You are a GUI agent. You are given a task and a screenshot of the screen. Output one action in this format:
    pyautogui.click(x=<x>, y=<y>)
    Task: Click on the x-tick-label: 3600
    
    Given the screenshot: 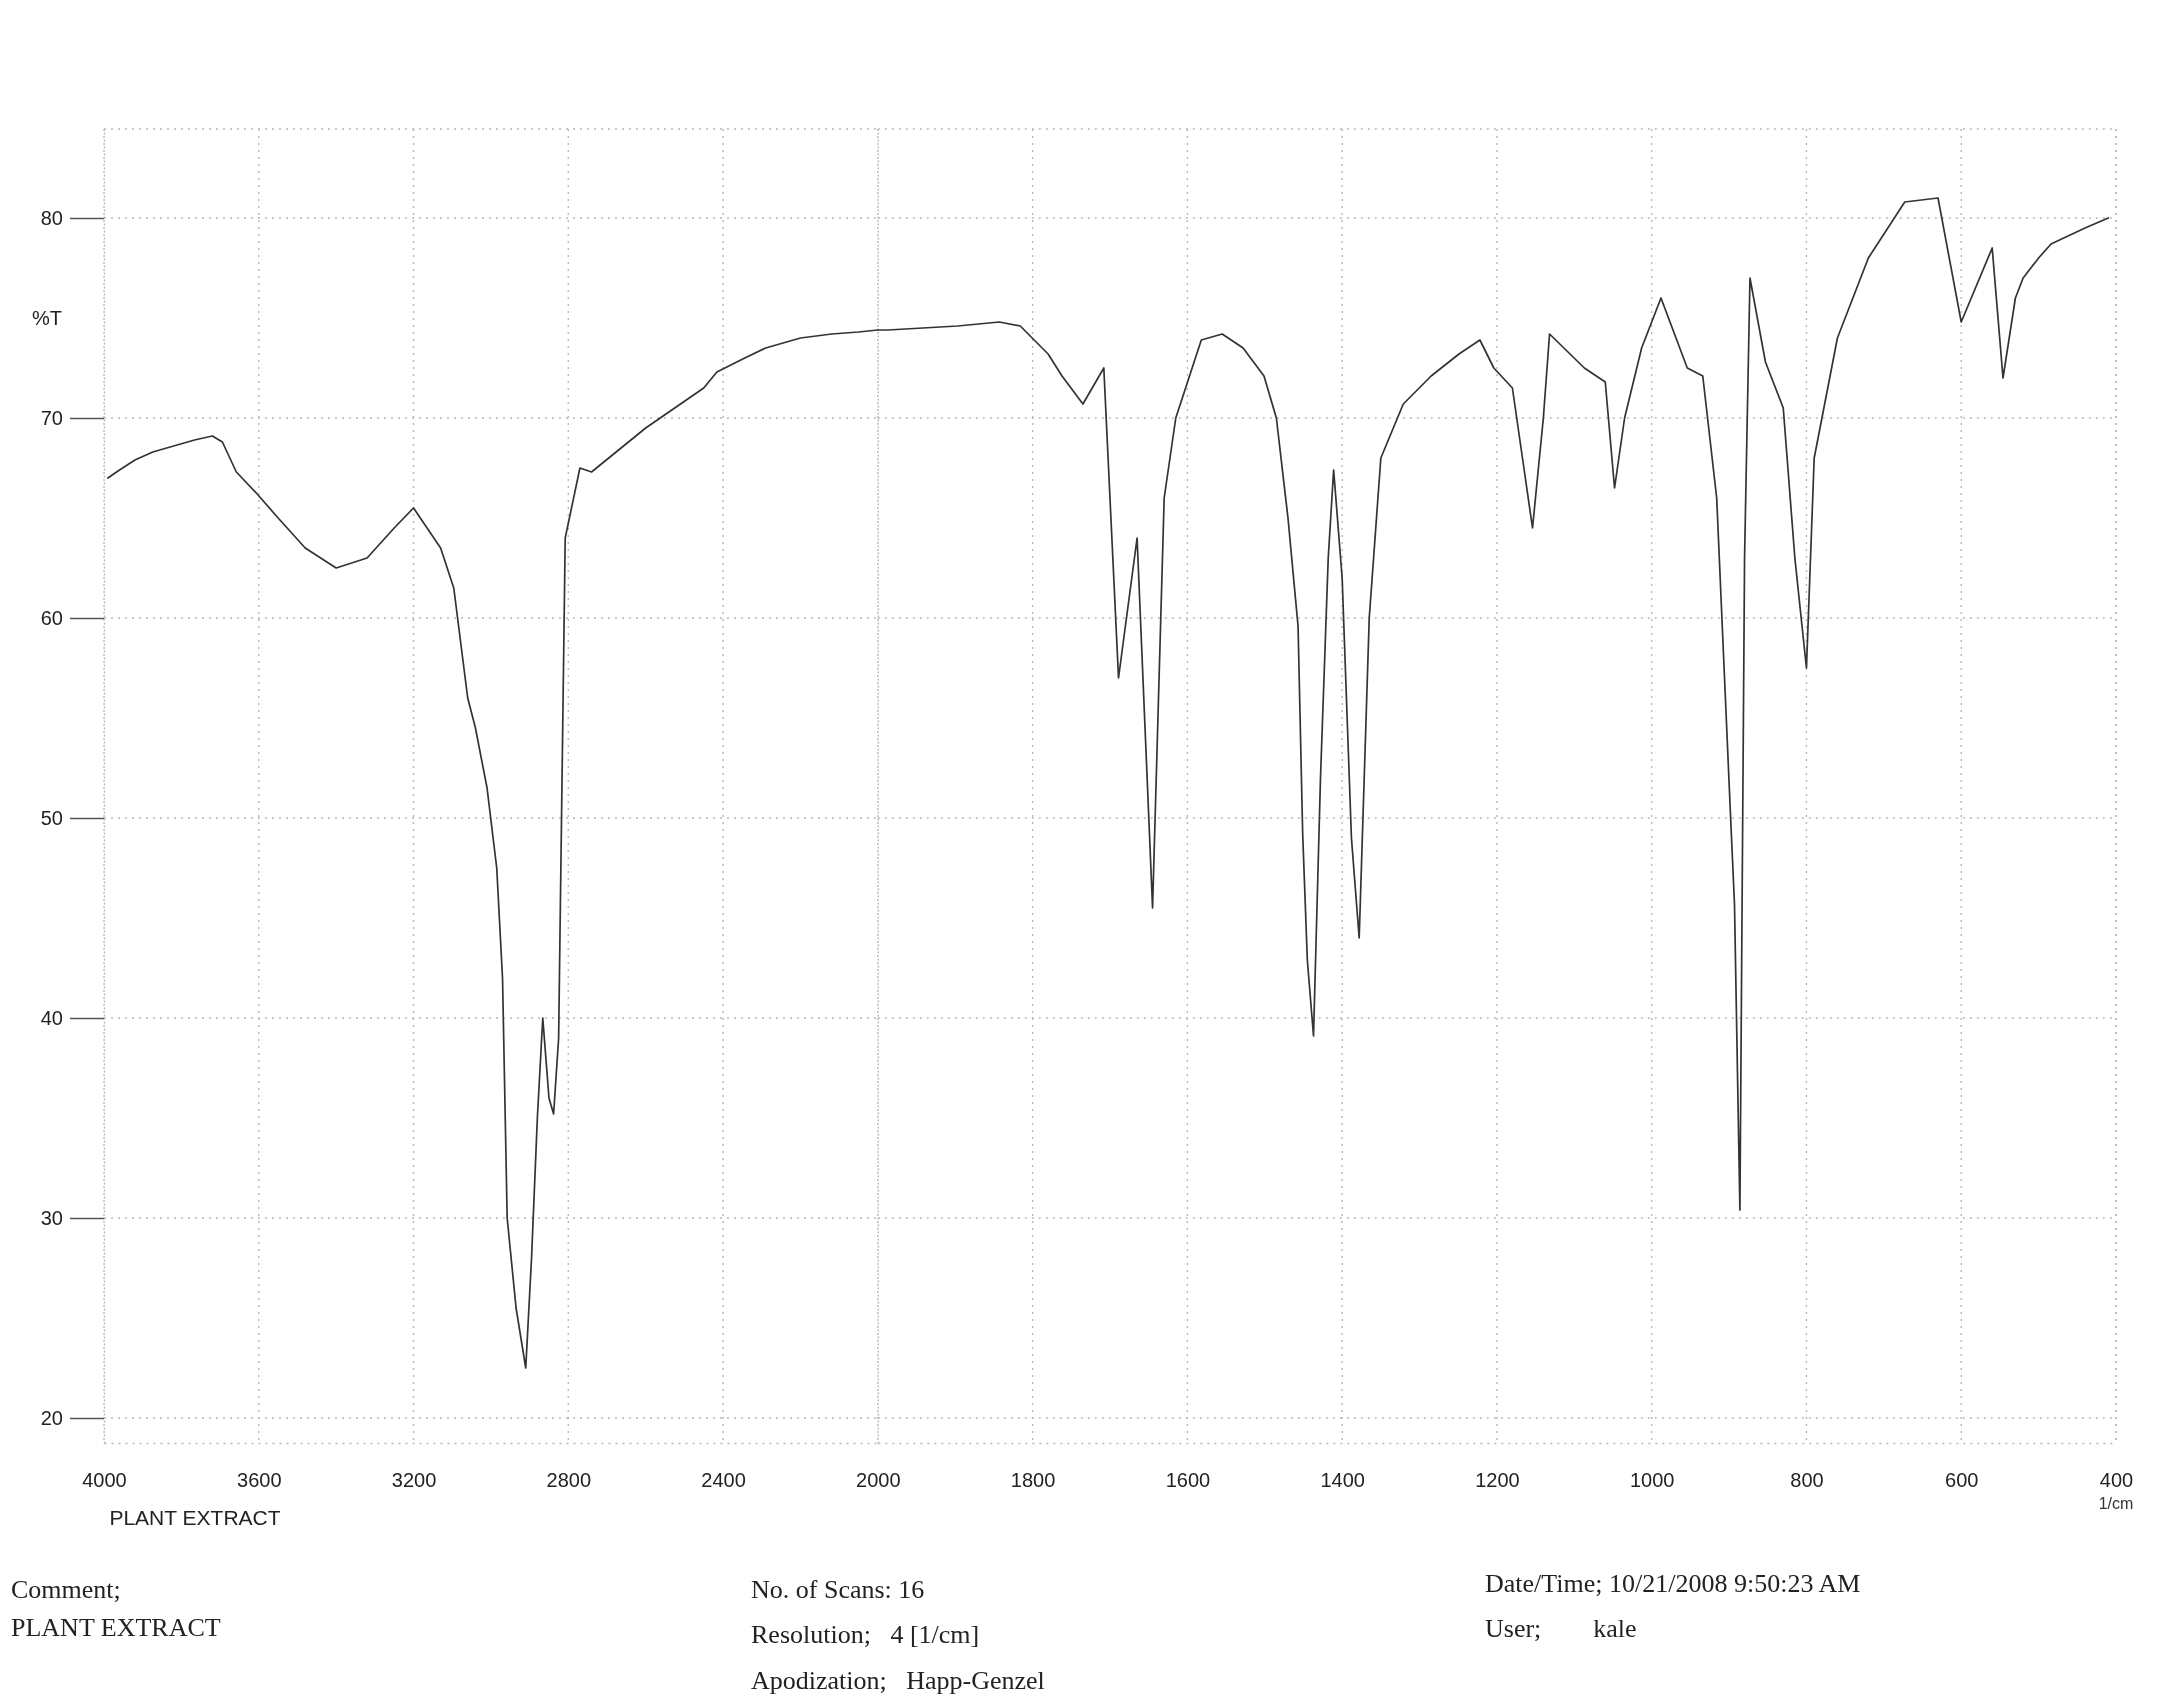 What is the action you would take?
    pyautogui.click(x=259, y=1480)
    